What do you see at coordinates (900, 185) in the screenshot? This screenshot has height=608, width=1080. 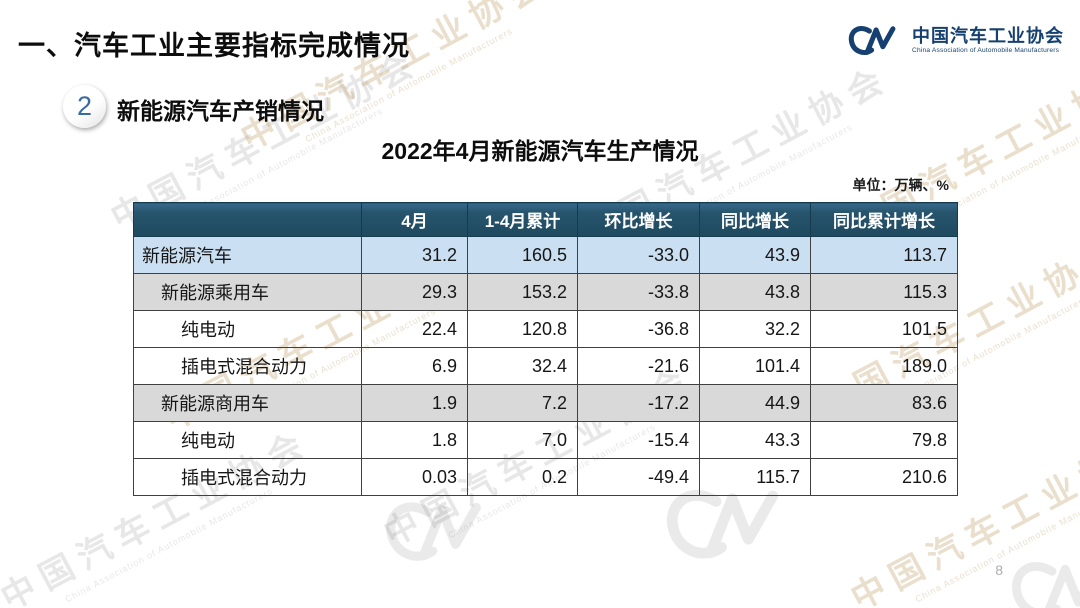 I see `unit-label: 单位：万辆、%` at bounding box center [900, 185].